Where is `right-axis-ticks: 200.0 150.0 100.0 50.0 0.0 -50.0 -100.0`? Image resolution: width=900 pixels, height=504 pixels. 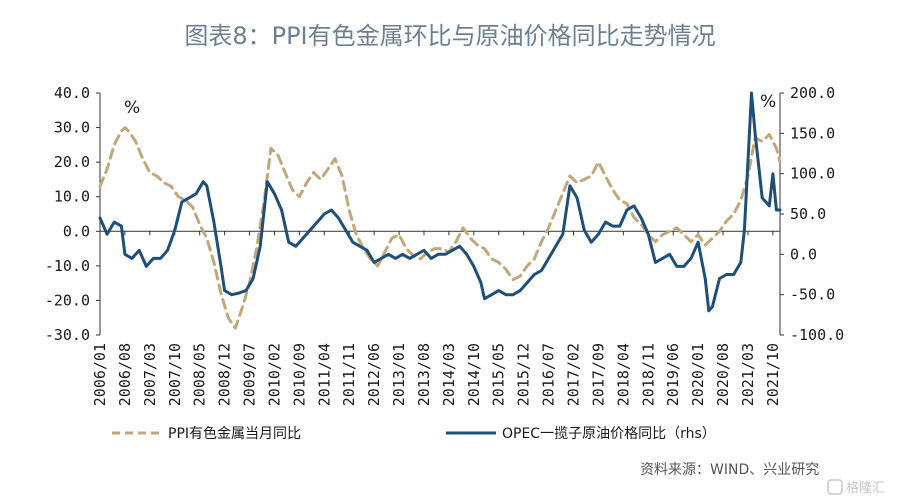
right-axis-ticks: 200.0 150.0 100.0 50.0 0.0 -50.0 -100.0 is located at coordinates (812, 214).